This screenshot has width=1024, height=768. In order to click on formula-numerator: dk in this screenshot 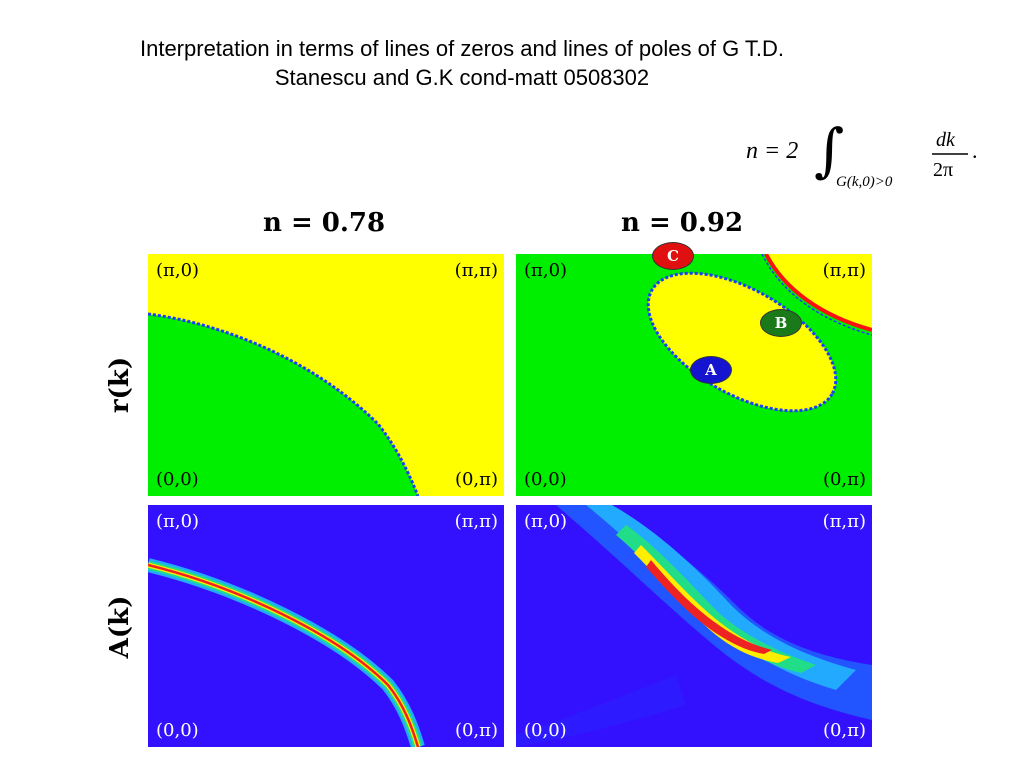, I will do `click(946, 140)`.